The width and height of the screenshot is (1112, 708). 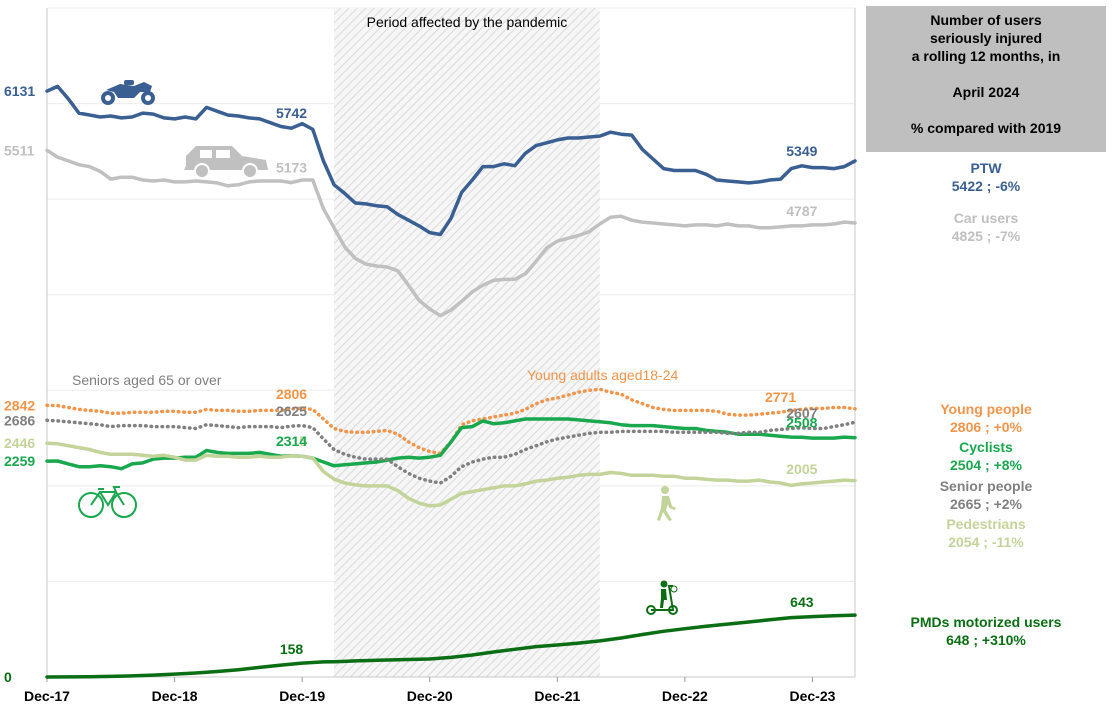 What do you see at coordinates (662, 597) in the screenshot?
I see `scooter-icon` at bounding box center [662, 597].